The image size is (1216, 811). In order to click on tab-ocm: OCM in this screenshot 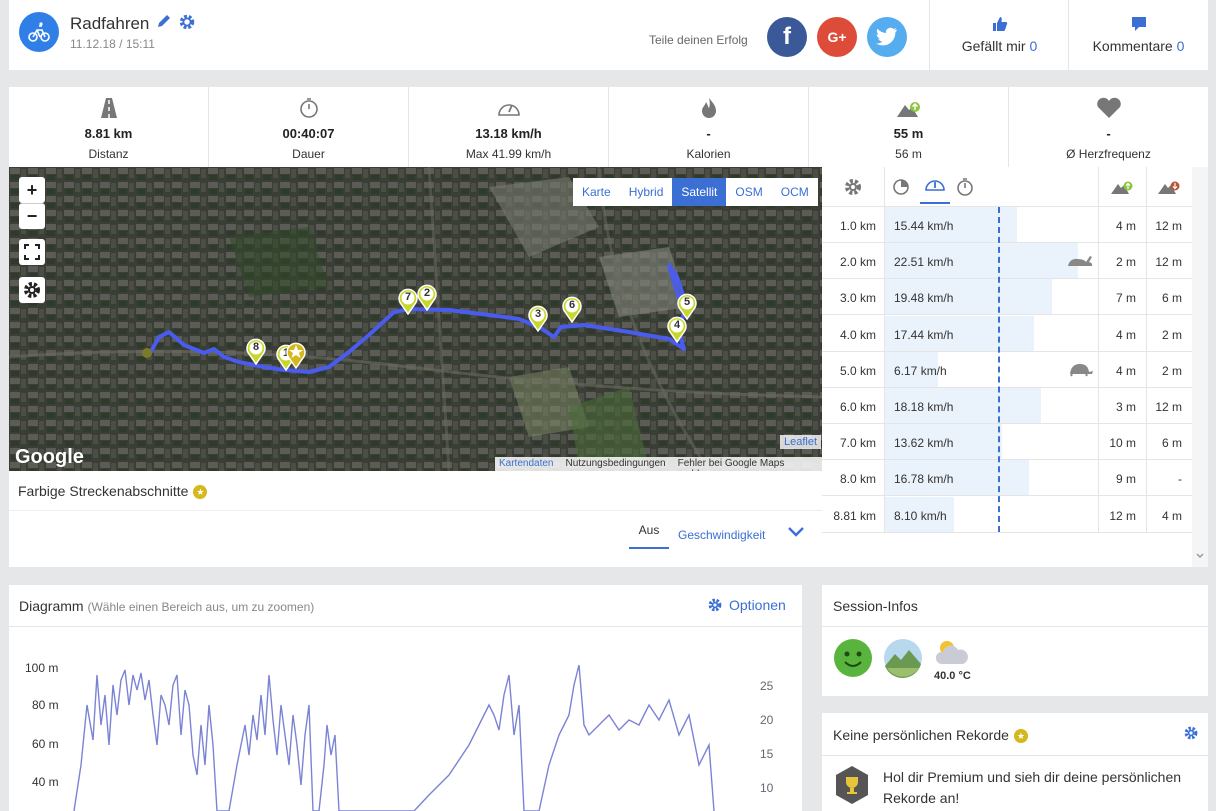, I will do `click(794, 192)`.